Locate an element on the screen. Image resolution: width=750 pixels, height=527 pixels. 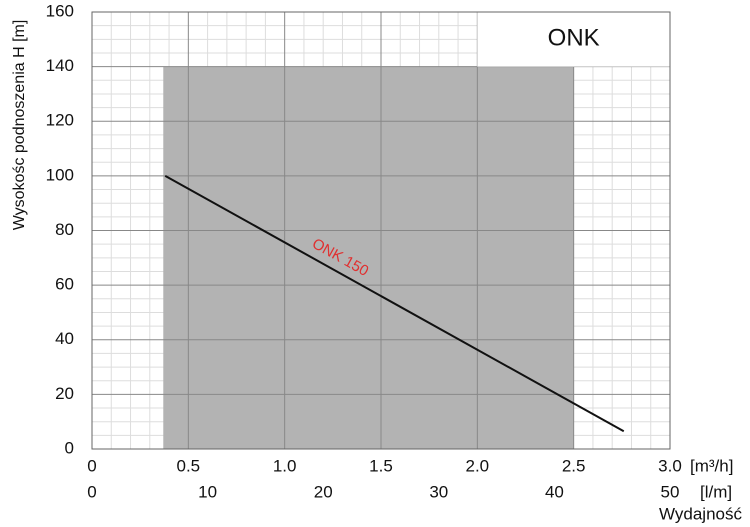
x-tick-label: 2.0 is located at coordinates (478, 465).